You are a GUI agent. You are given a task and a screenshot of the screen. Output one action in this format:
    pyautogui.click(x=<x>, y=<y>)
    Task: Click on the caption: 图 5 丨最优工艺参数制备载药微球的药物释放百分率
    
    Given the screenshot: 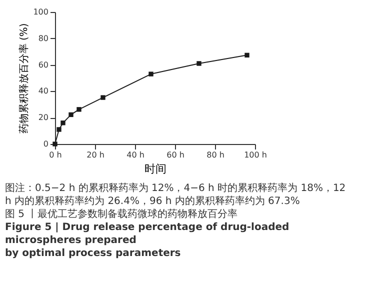 What is the action you would take?
    pyautogui.click(x=121, y=214)
    